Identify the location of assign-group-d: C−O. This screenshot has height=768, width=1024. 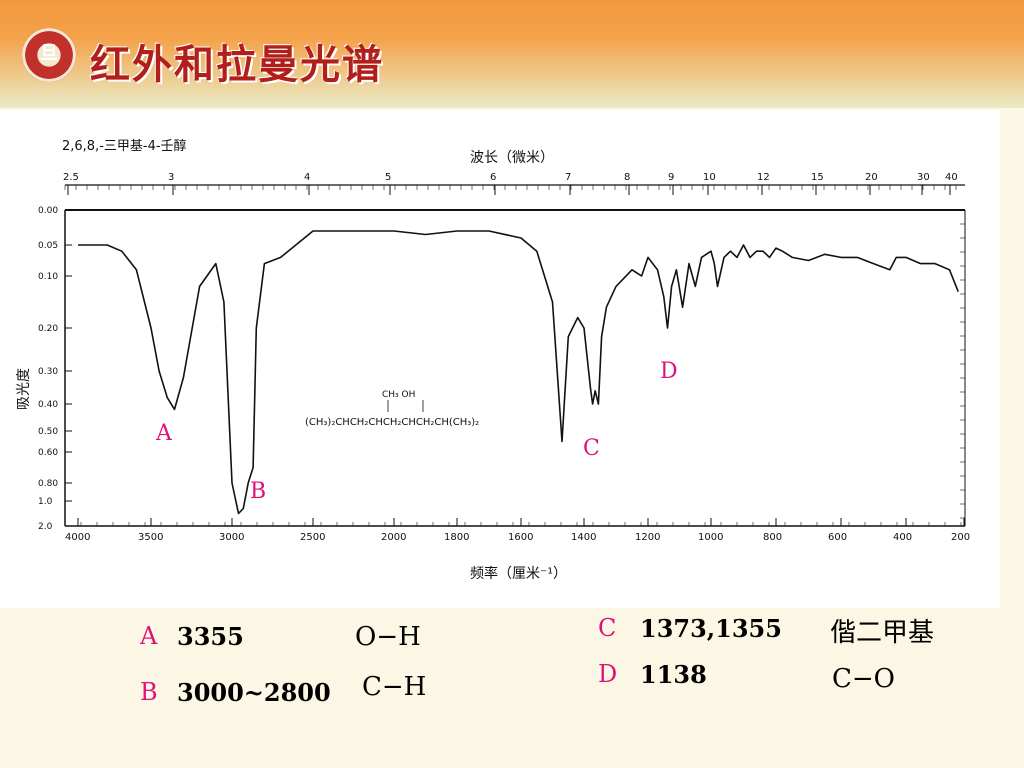
(863, 679).